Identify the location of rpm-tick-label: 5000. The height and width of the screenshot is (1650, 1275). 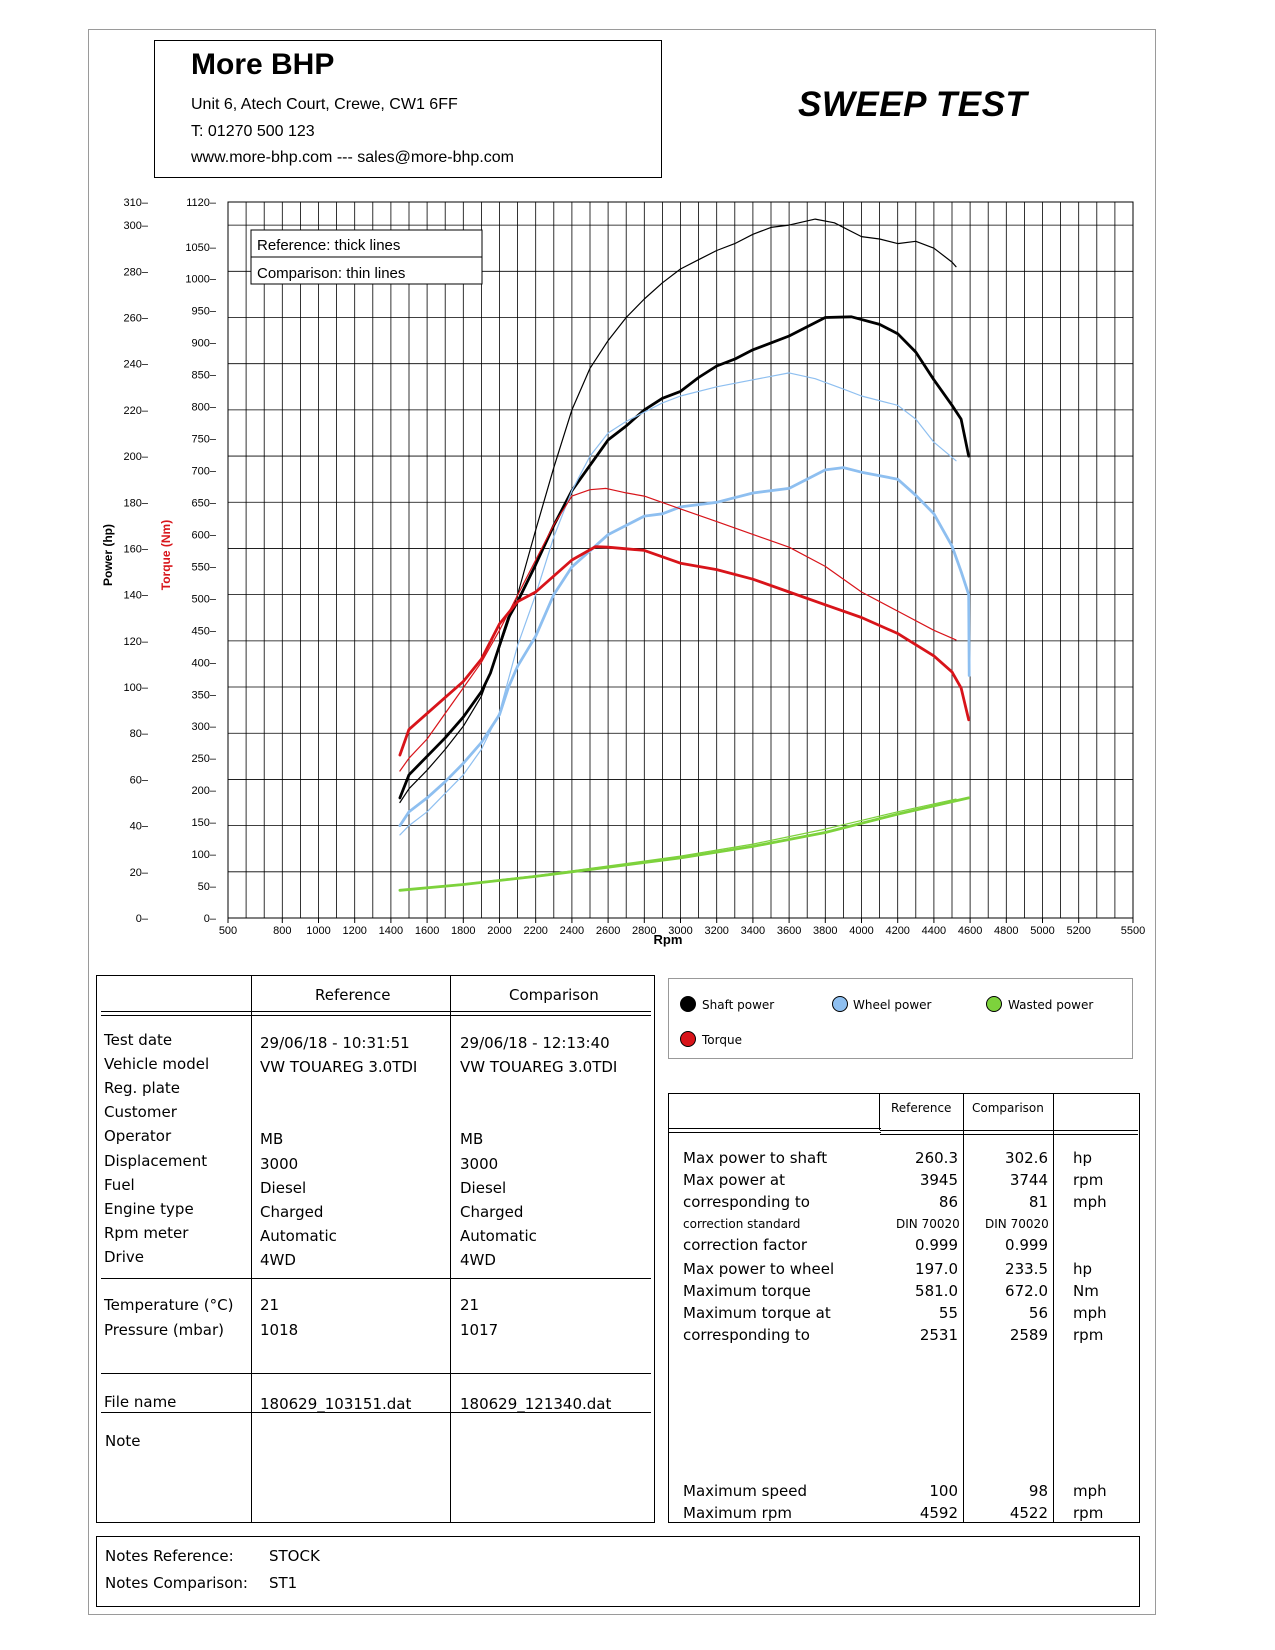
(1042, 931).